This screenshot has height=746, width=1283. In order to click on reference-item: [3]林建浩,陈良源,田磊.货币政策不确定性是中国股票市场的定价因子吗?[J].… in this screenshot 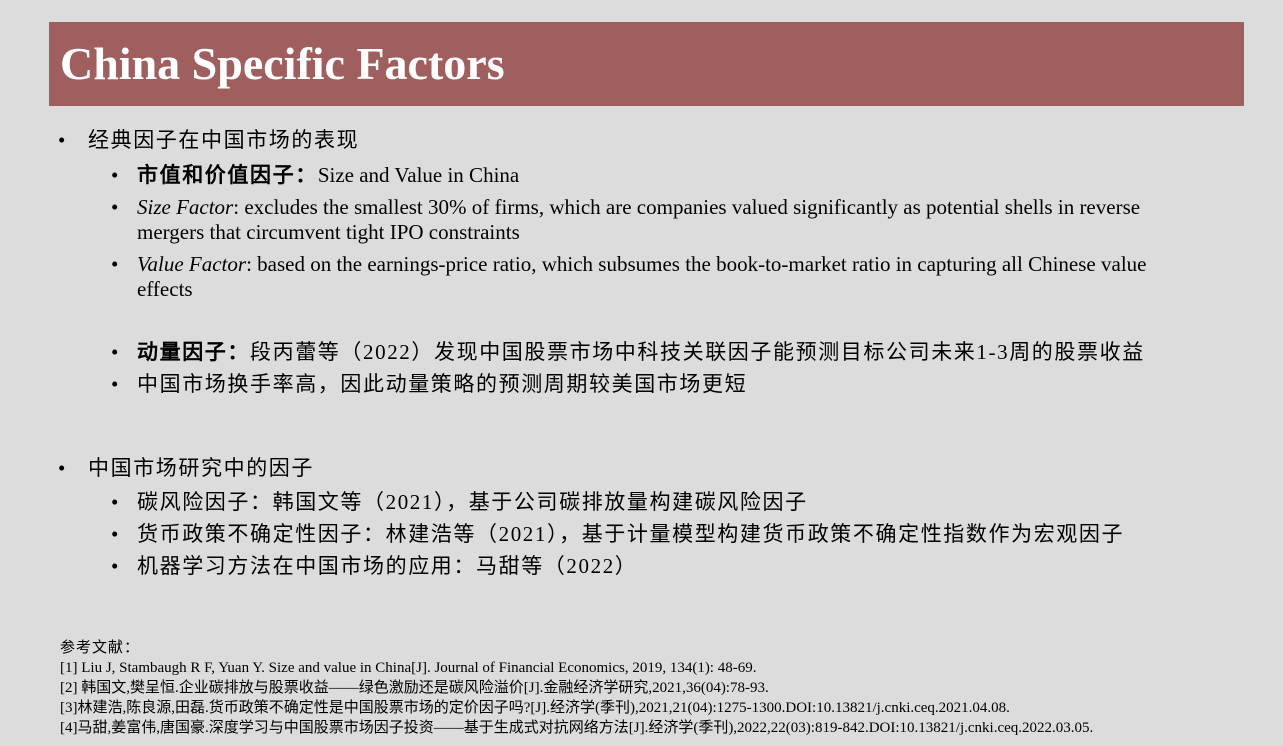, I will do `click(535, 708)`.